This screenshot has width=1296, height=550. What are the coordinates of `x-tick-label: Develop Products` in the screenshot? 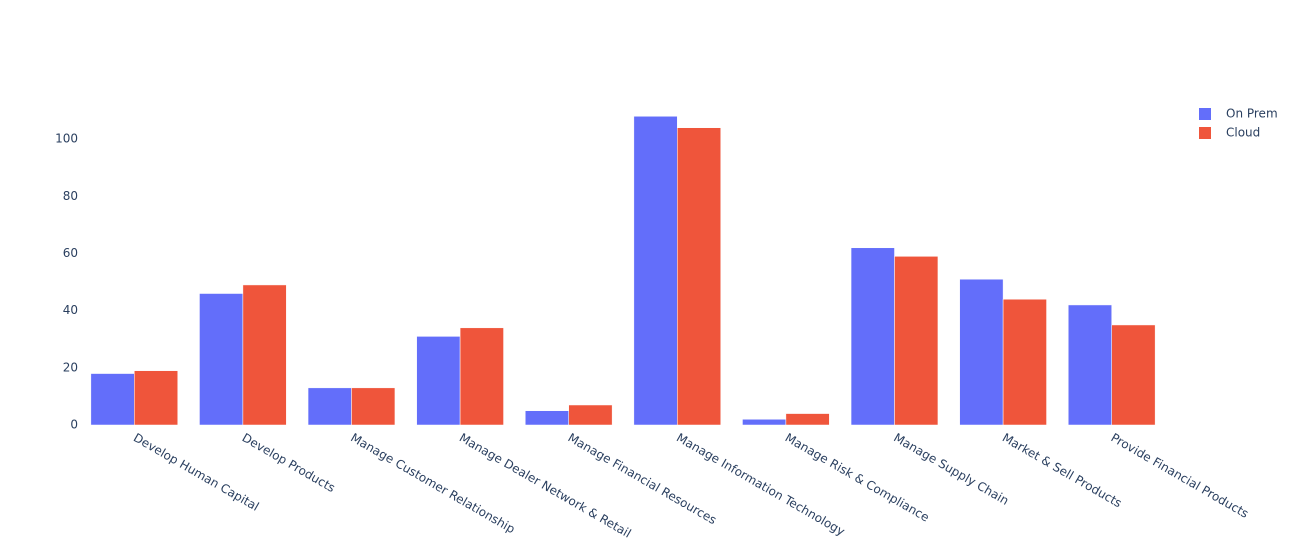 It's located at (289, 463).